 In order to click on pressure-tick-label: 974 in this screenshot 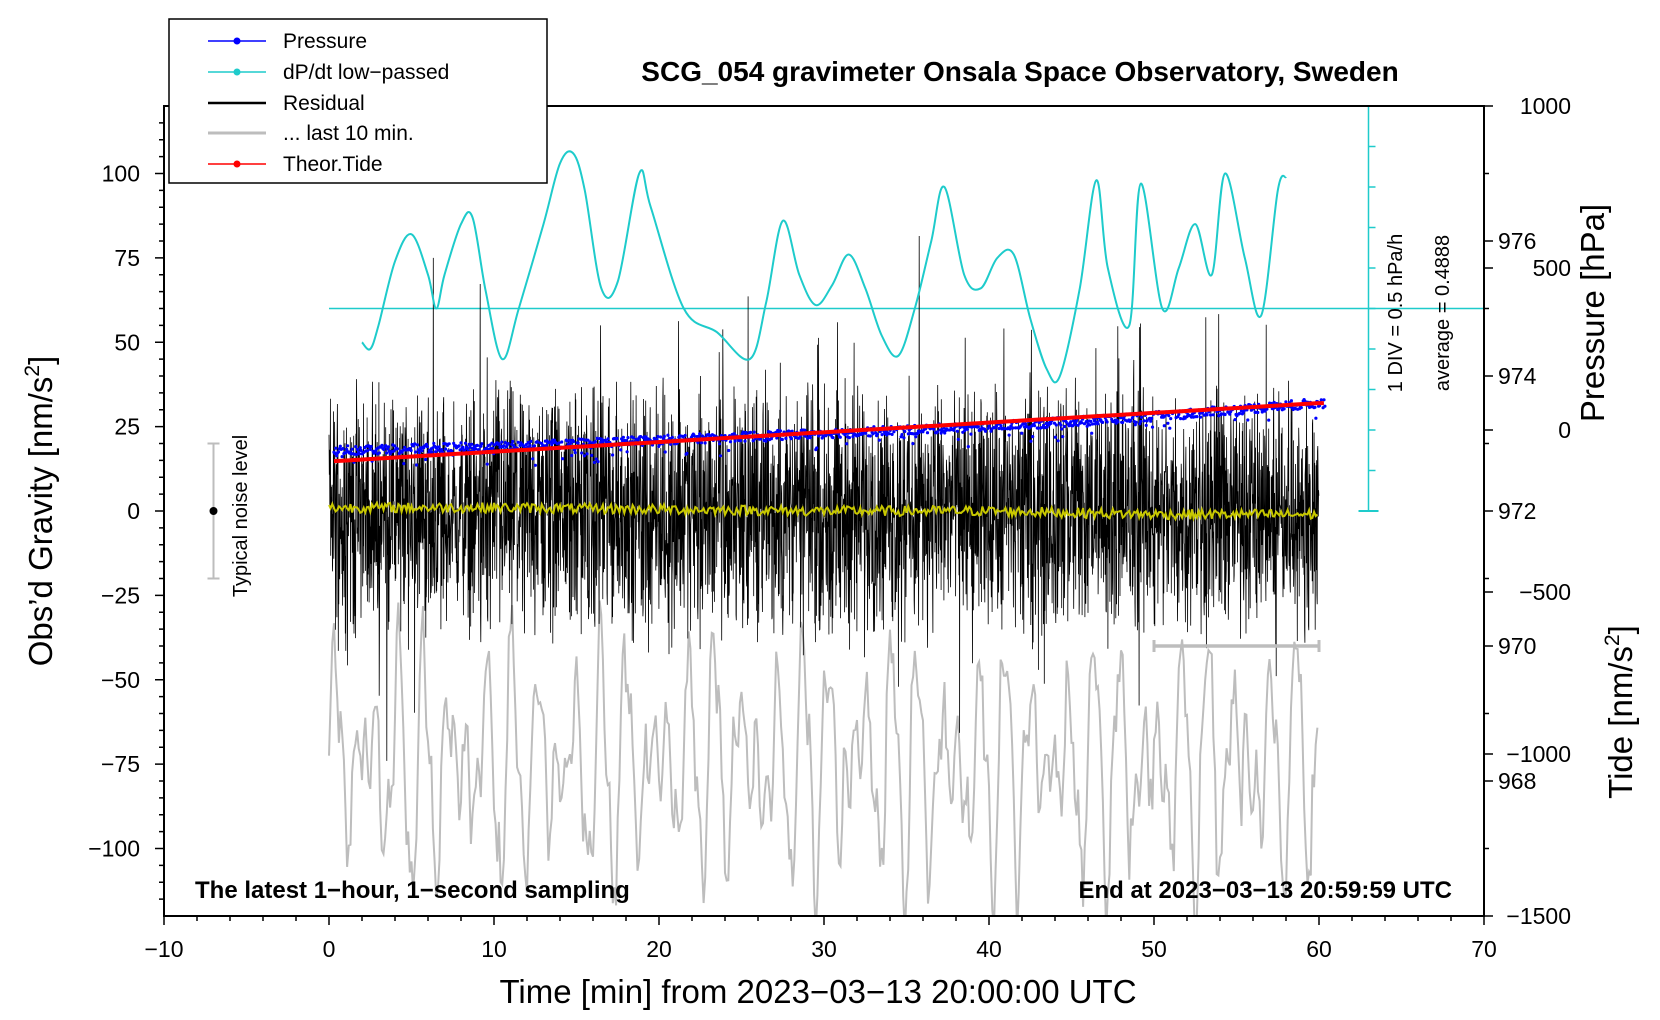, I will do `click(1517, 376)`.